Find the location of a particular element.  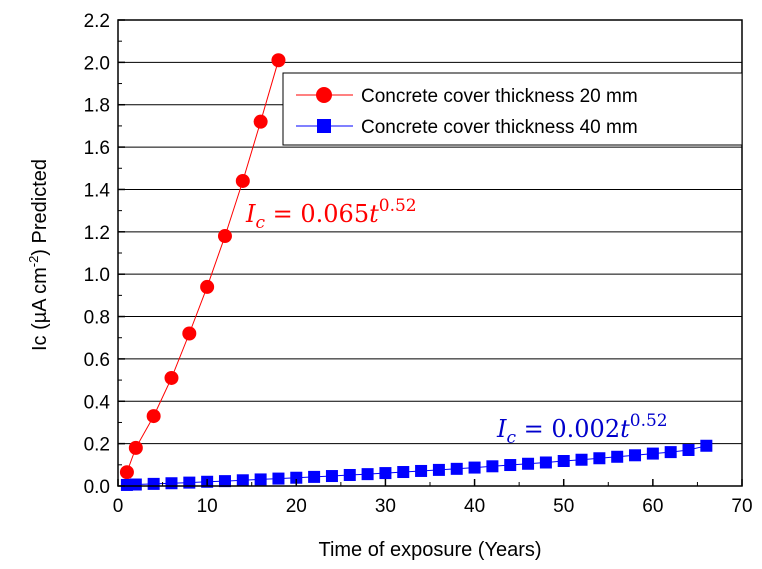

y-axis-title-base: Ic (µA cm is located at coordinates (40, 309).